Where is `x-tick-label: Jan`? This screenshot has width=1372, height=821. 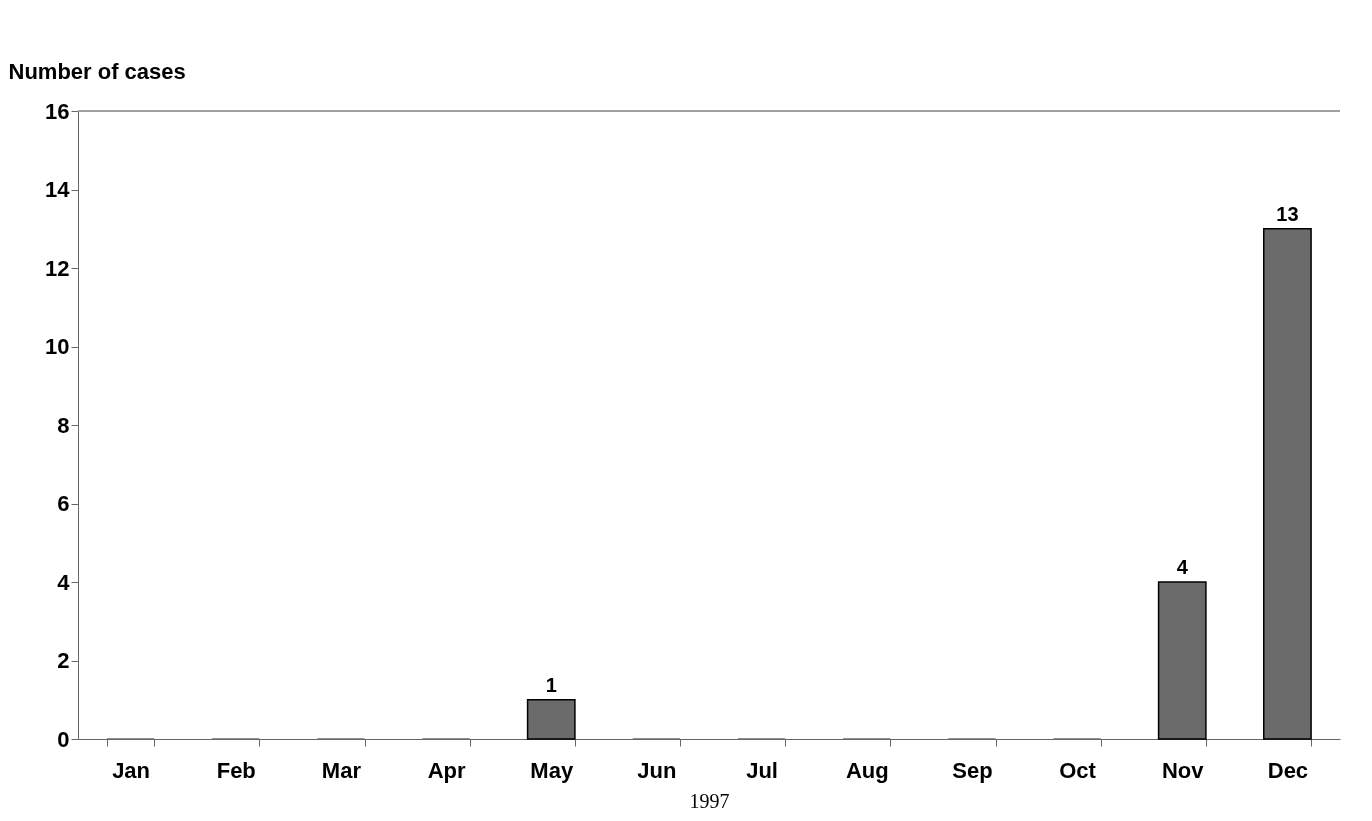 x-tick-label: Jan is located at coordinates (131, 770).